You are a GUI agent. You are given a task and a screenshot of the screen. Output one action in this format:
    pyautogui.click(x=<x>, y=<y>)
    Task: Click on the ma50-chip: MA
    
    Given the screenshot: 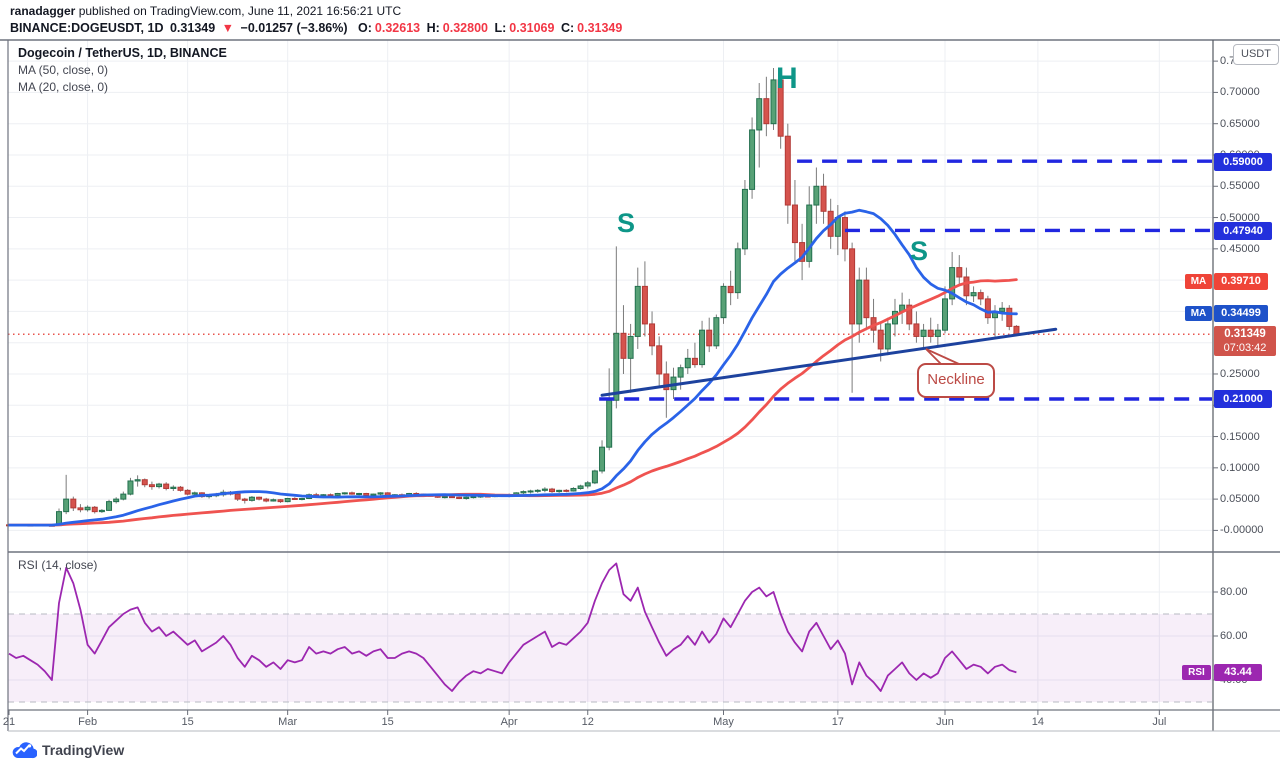 What is the action you would take?
    pyautogui.click(x=1198, y=281)
    